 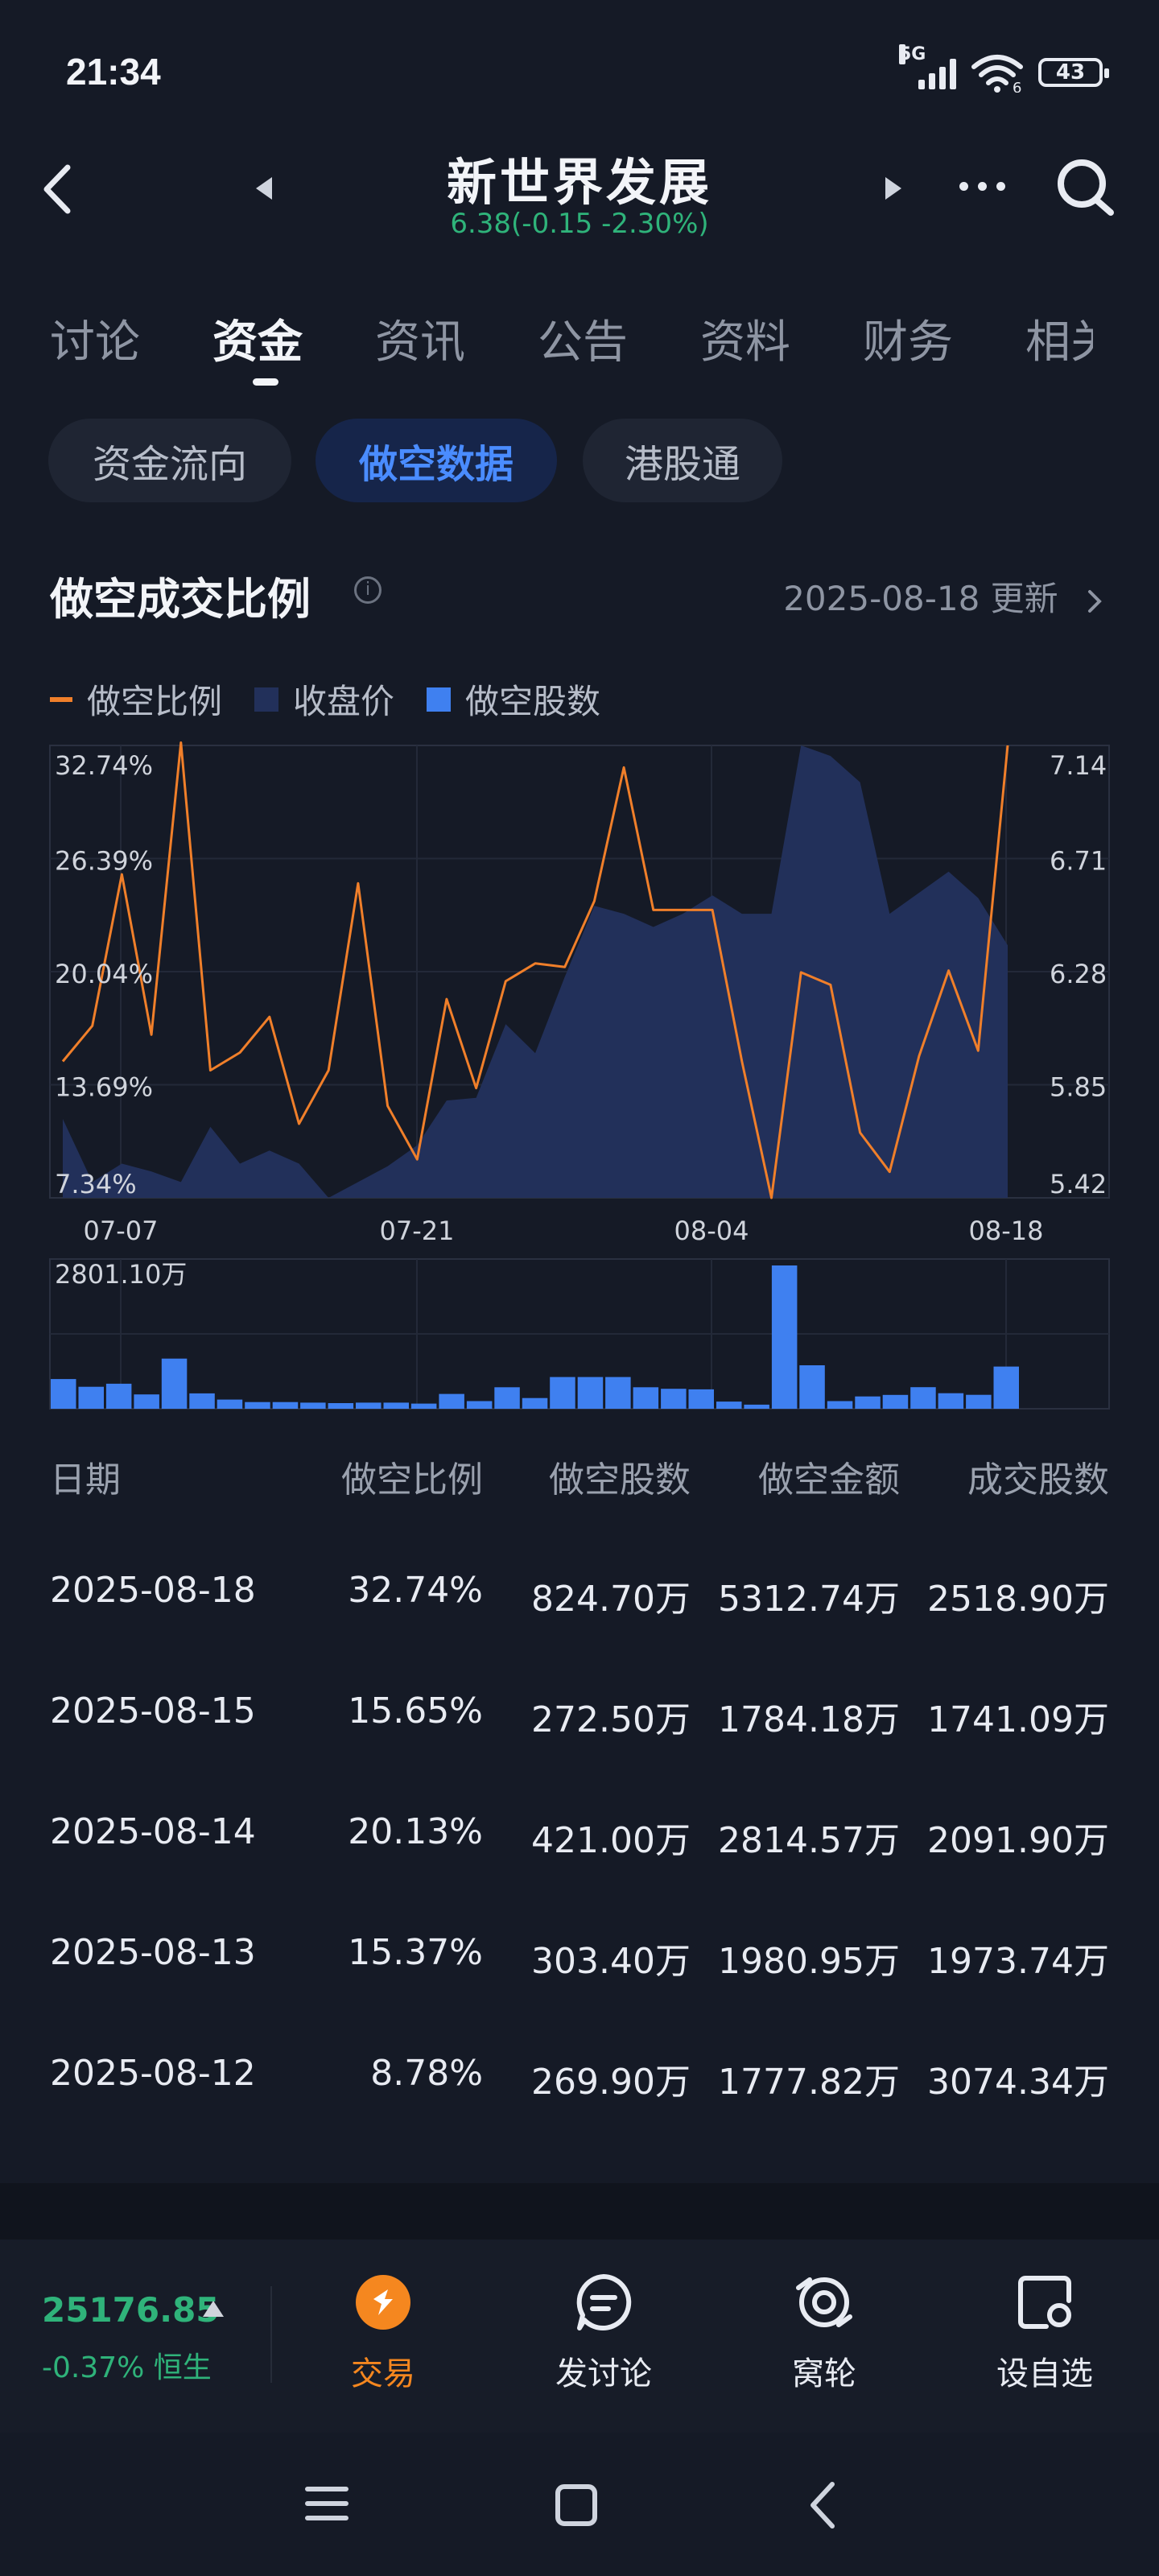 I want to click on update-date-text: 2025-08-18 更新, so click(x=921, y=598).